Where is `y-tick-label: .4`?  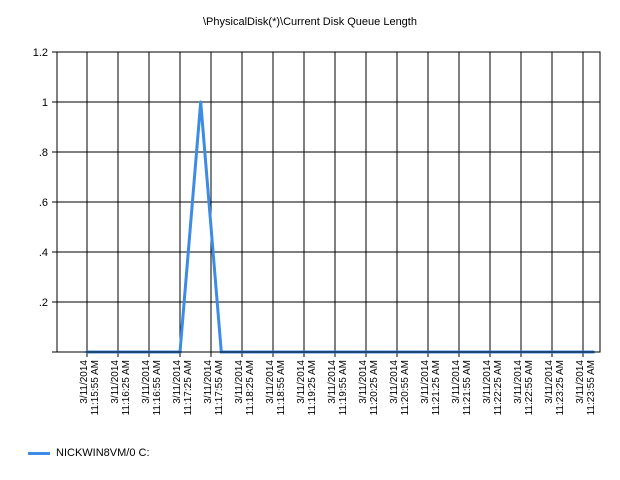
y-tick-label: .4 is located at coordinates (43, 253).